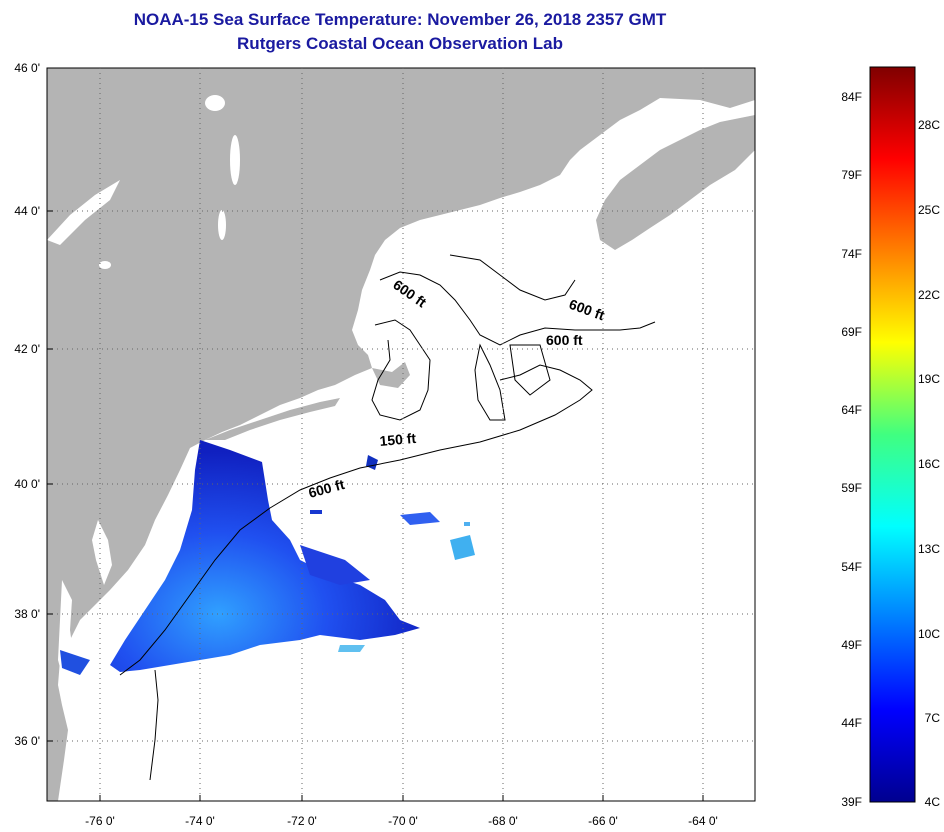 The image size is (944, 832). I want to click on lon-tick-label: -66 0', so click(603, 821).